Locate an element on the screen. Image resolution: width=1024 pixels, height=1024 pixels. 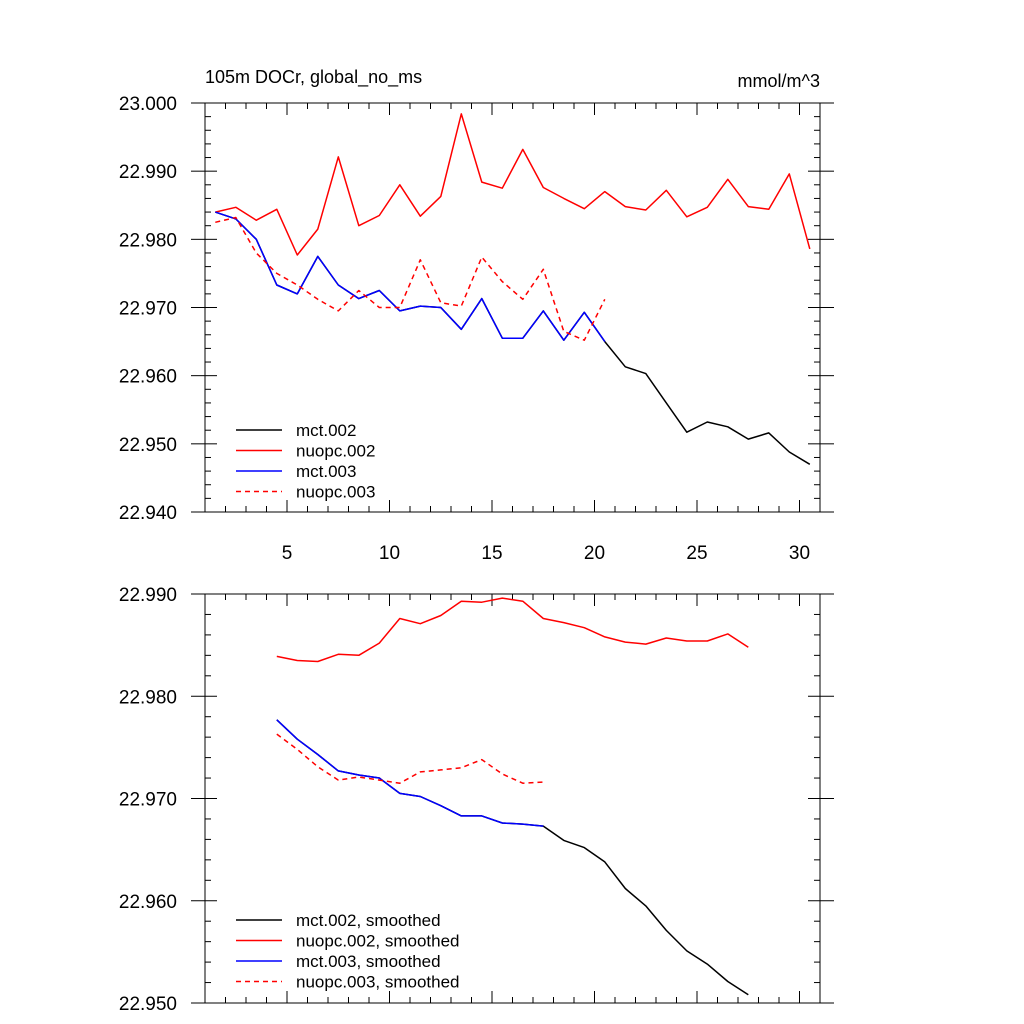
series-line-mct-003-smoothed is located at coordinates (410, 773).